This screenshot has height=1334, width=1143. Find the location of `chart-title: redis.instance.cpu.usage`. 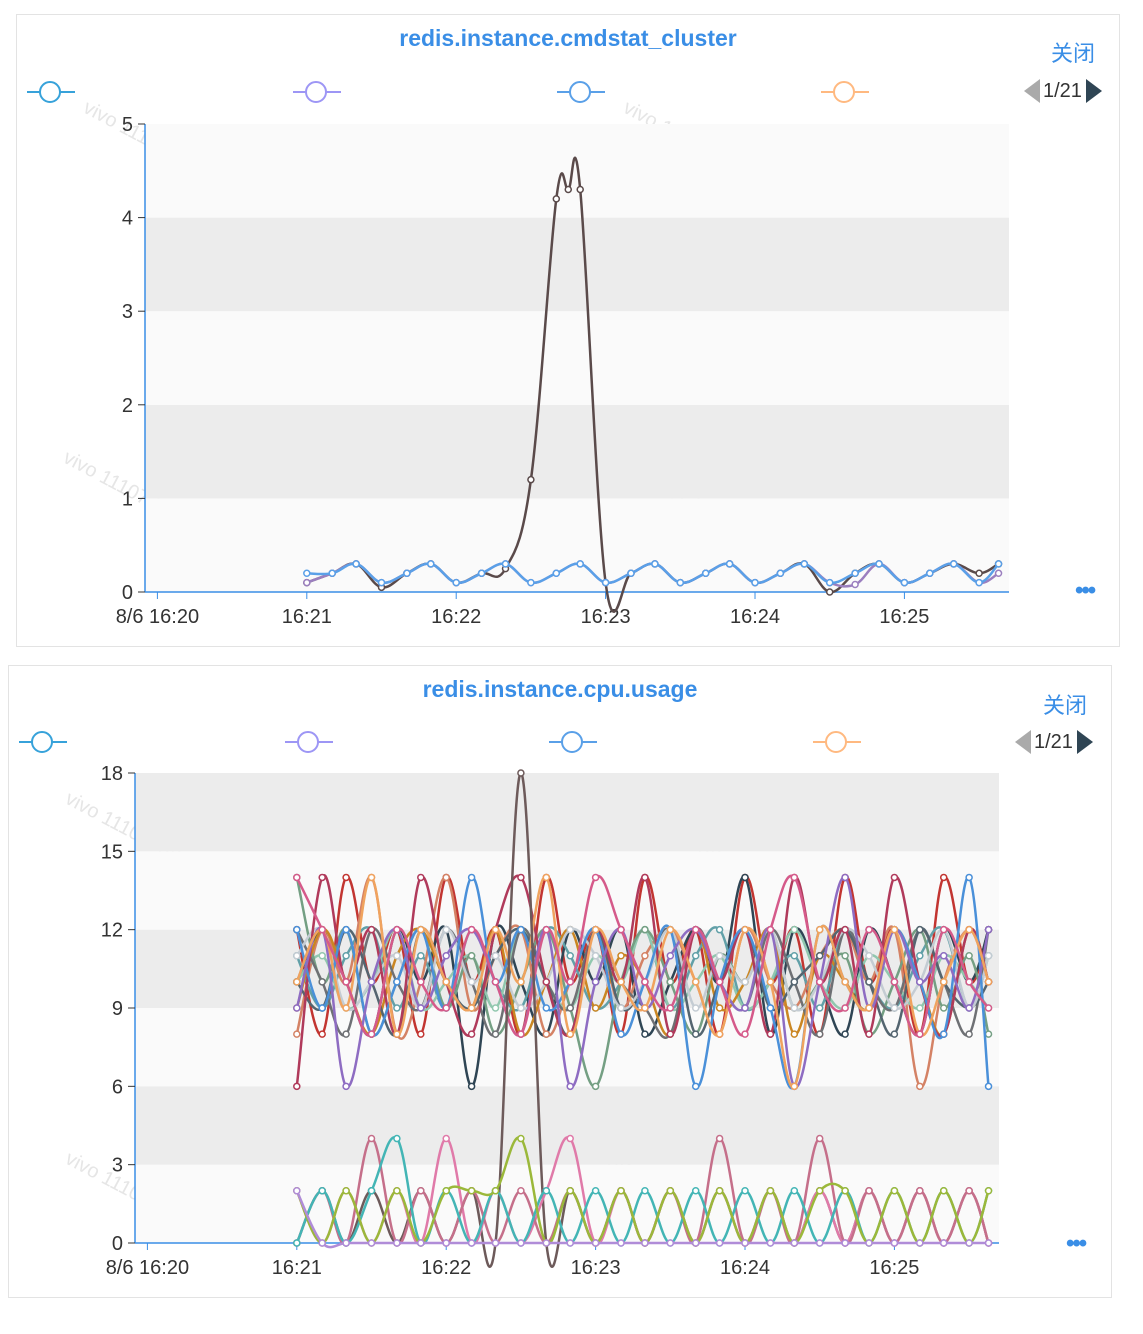

chart-title: redis.instance.cpu.usage is located at coordinates (560, 689).